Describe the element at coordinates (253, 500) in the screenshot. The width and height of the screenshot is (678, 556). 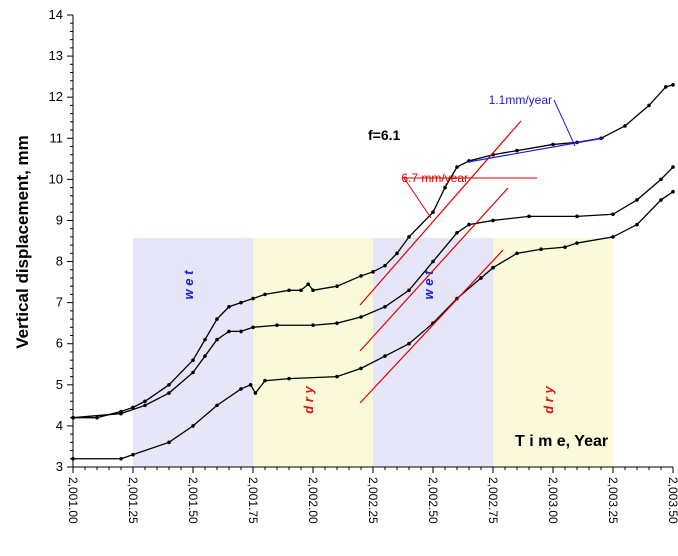
I see `x-tick-label: 2,001.75` at that location.